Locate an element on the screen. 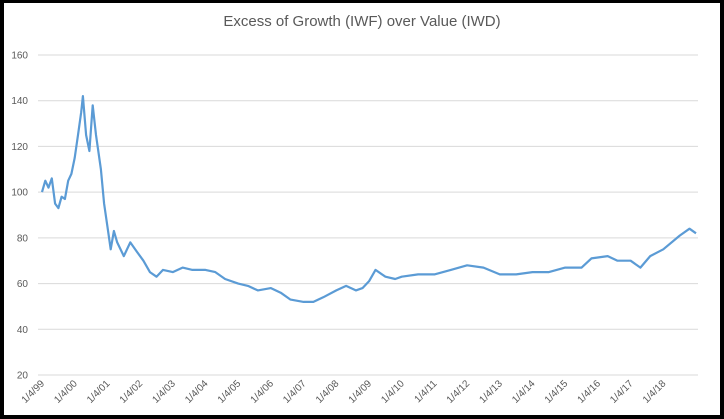  y-tick-label: 140 is located at coordinates (19, 101).